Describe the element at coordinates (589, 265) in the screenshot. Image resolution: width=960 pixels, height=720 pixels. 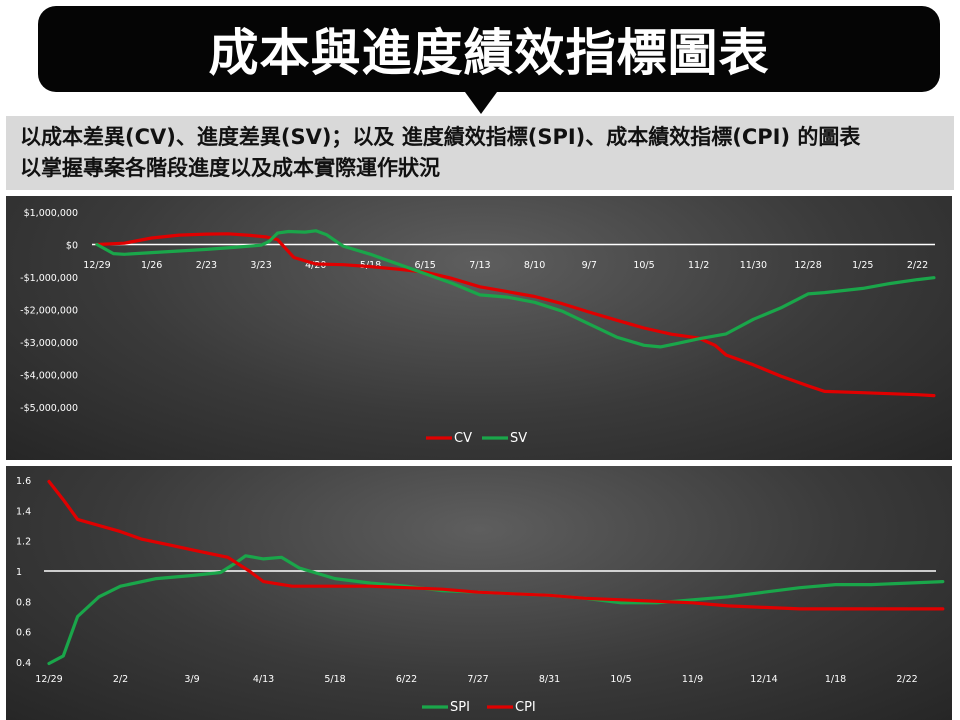
I see `cv-sv-x-tick-label: 9/7` at that location.